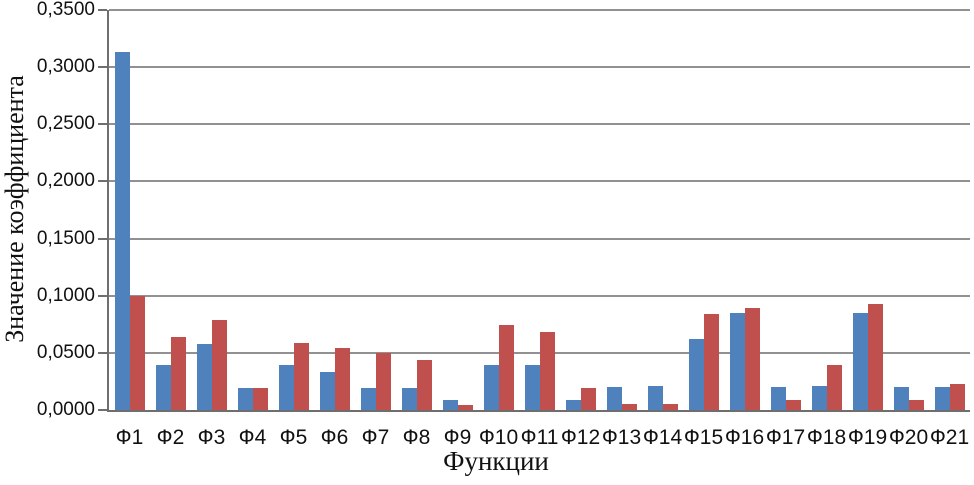  I want to click on bar-Ф3-s2, so click(219, 364).